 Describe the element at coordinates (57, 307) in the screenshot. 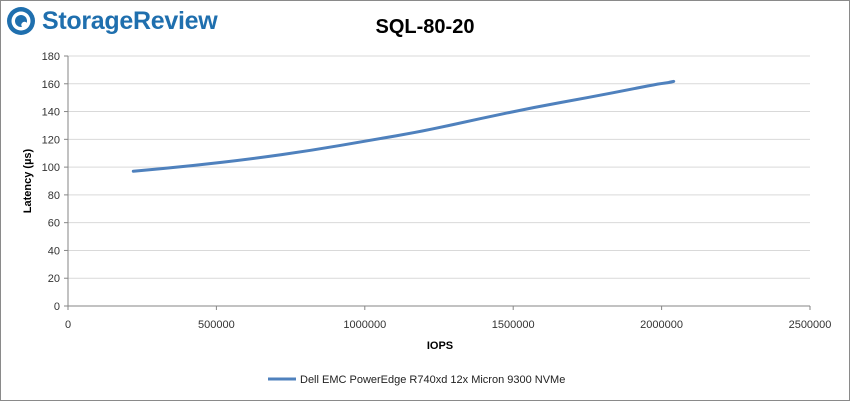

I see `y-tick-label: 0` at that location.